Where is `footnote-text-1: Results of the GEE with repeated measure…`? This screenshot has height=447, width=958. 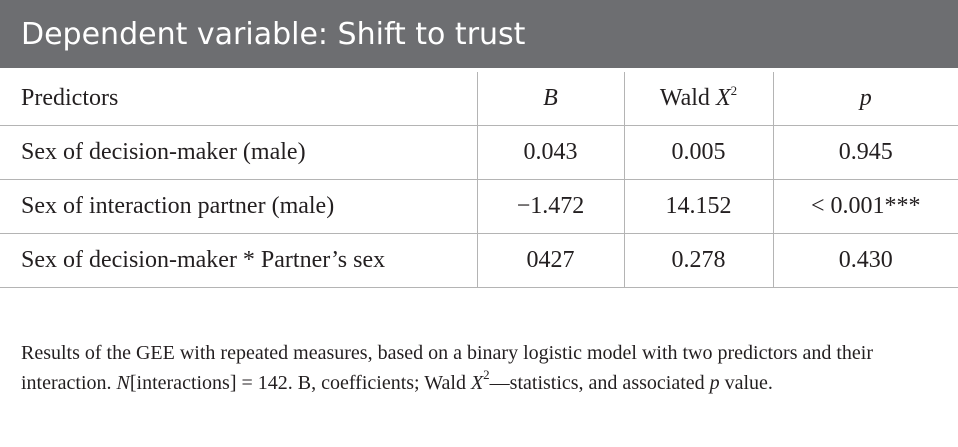
footnote-text-1: Results of the GEE with repeated measure… is located at coordinates (447, 368).